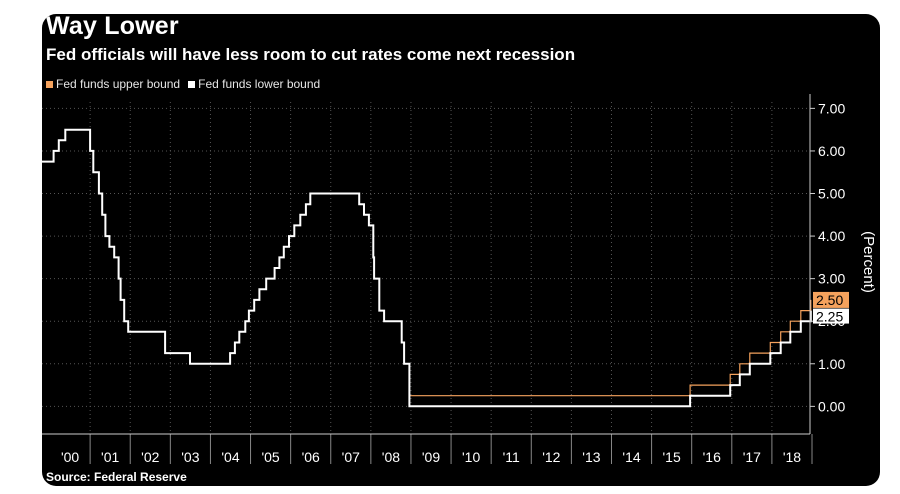 The image size is (900, 494). Describe the element at coordinates (110, 457) in the screenshot. I see `x-tick-label: '01` at that location.